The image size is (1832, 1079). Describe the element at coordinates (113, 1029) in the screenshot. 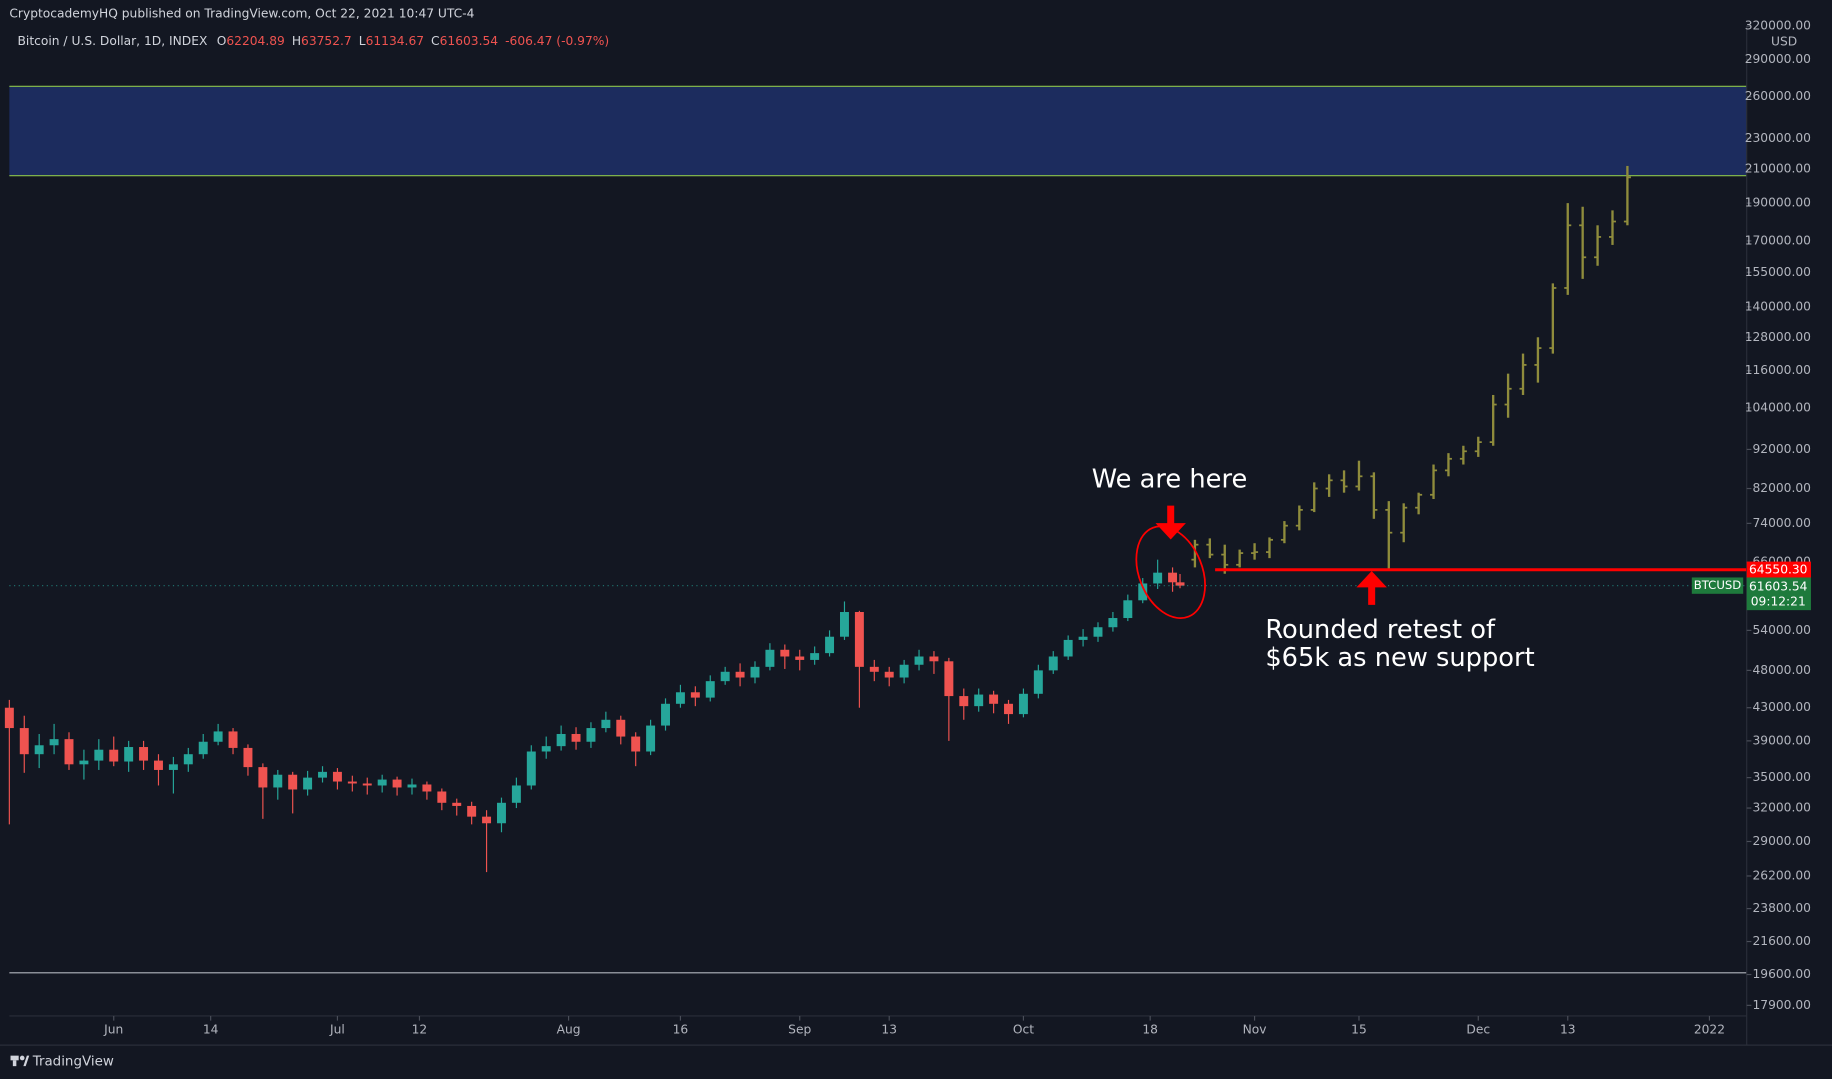

I see `x-tick-label: Jun` at that location.